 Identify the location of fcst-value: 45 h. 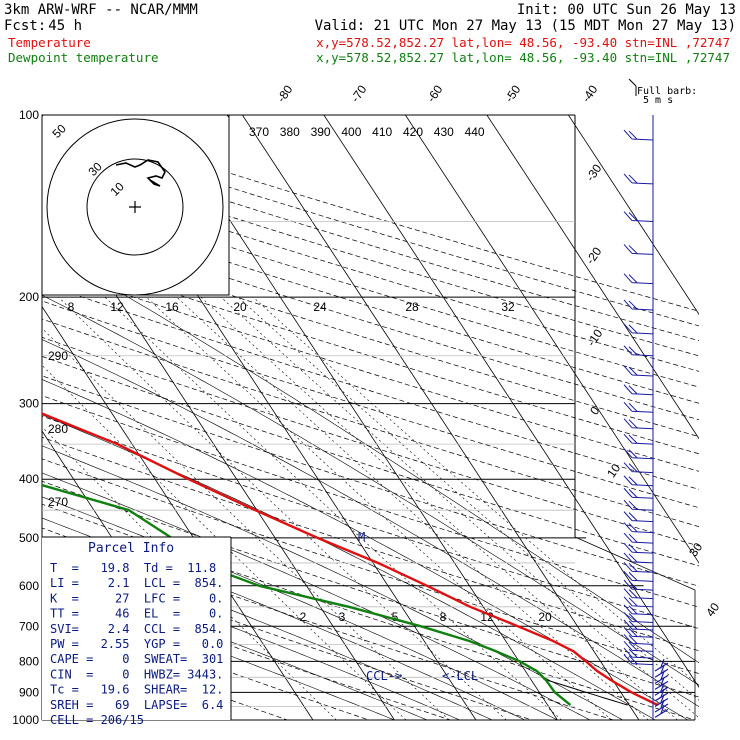
(65, 26).